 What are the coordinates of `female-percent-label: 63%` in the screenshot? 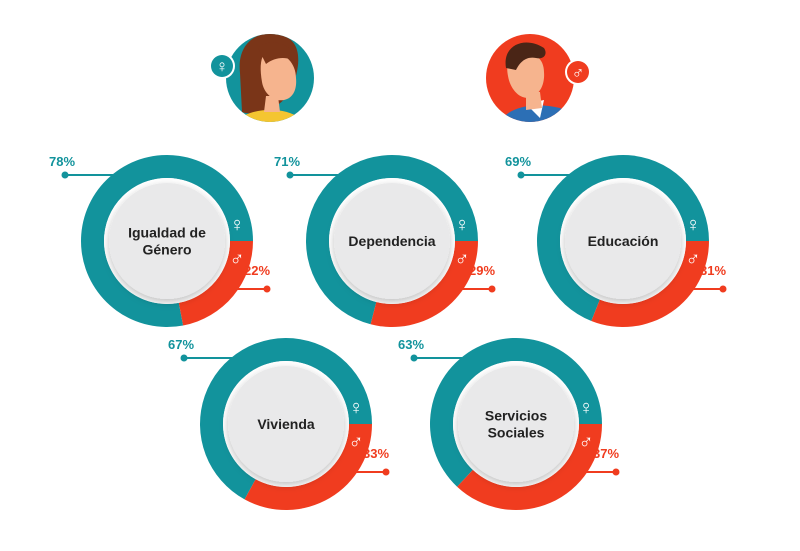 It's located at (411, 344).